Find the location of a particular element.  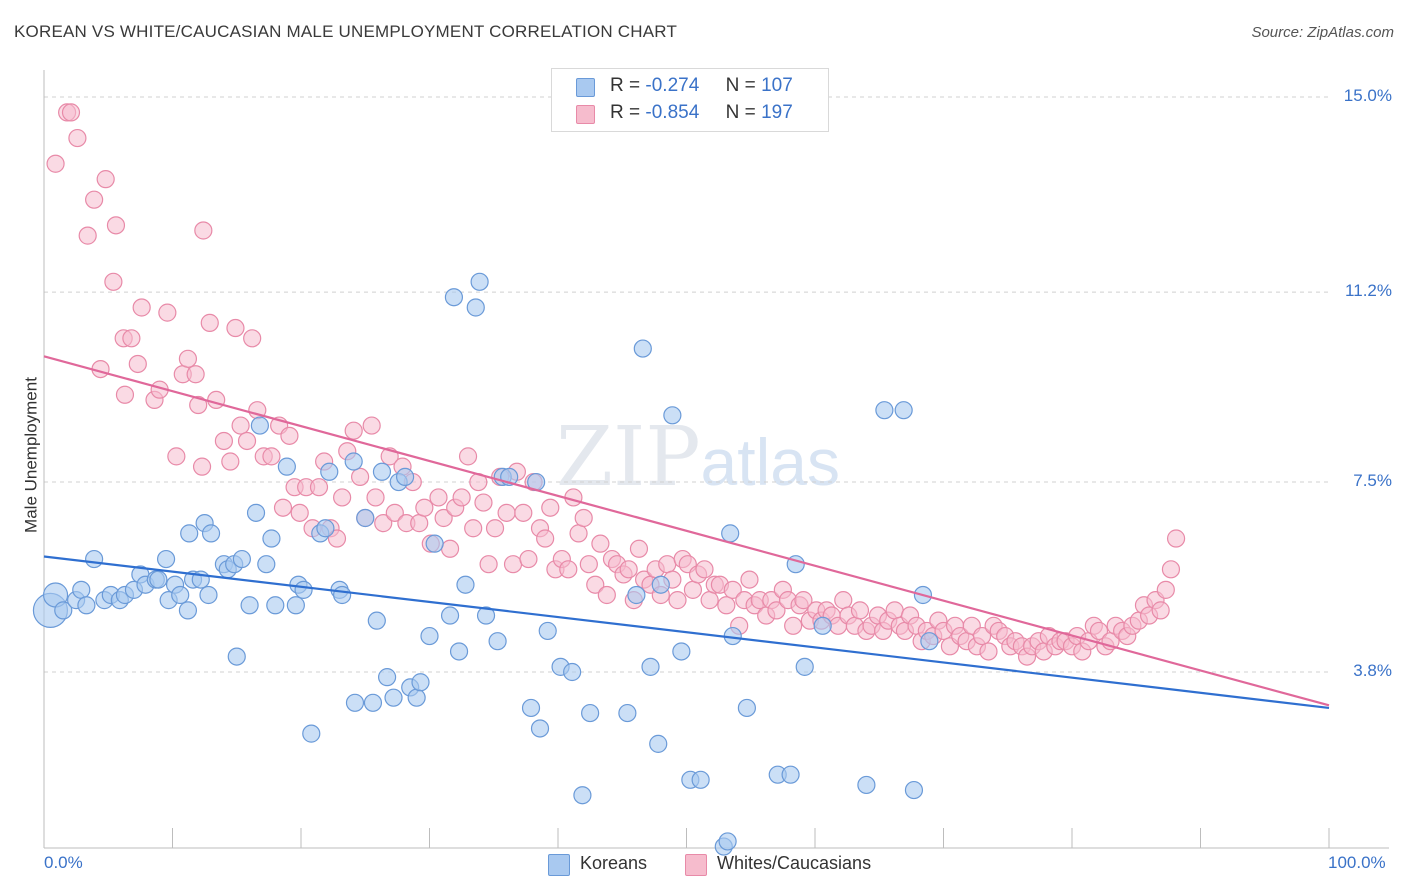

legend-r-value: -0.854 is located at coordinates (672, 112).